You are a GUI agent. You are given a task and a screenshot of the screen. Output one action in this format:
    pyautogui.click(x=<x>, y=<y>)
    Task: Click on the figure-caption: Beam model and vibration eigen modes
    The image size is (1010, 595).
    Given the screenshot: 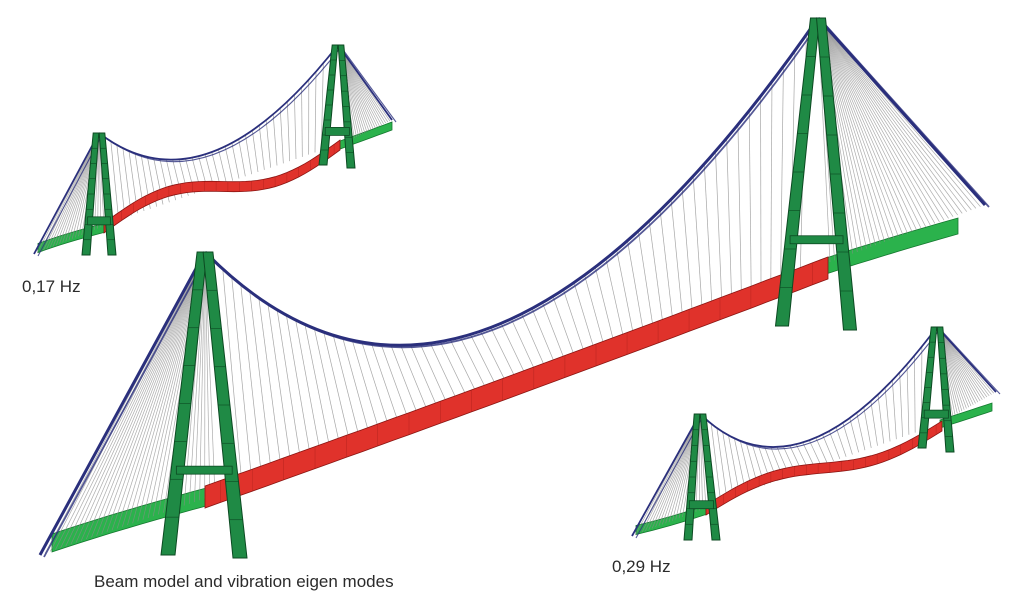 What is the action you would take?
    pyautogui.click(x=244, y=581)
    